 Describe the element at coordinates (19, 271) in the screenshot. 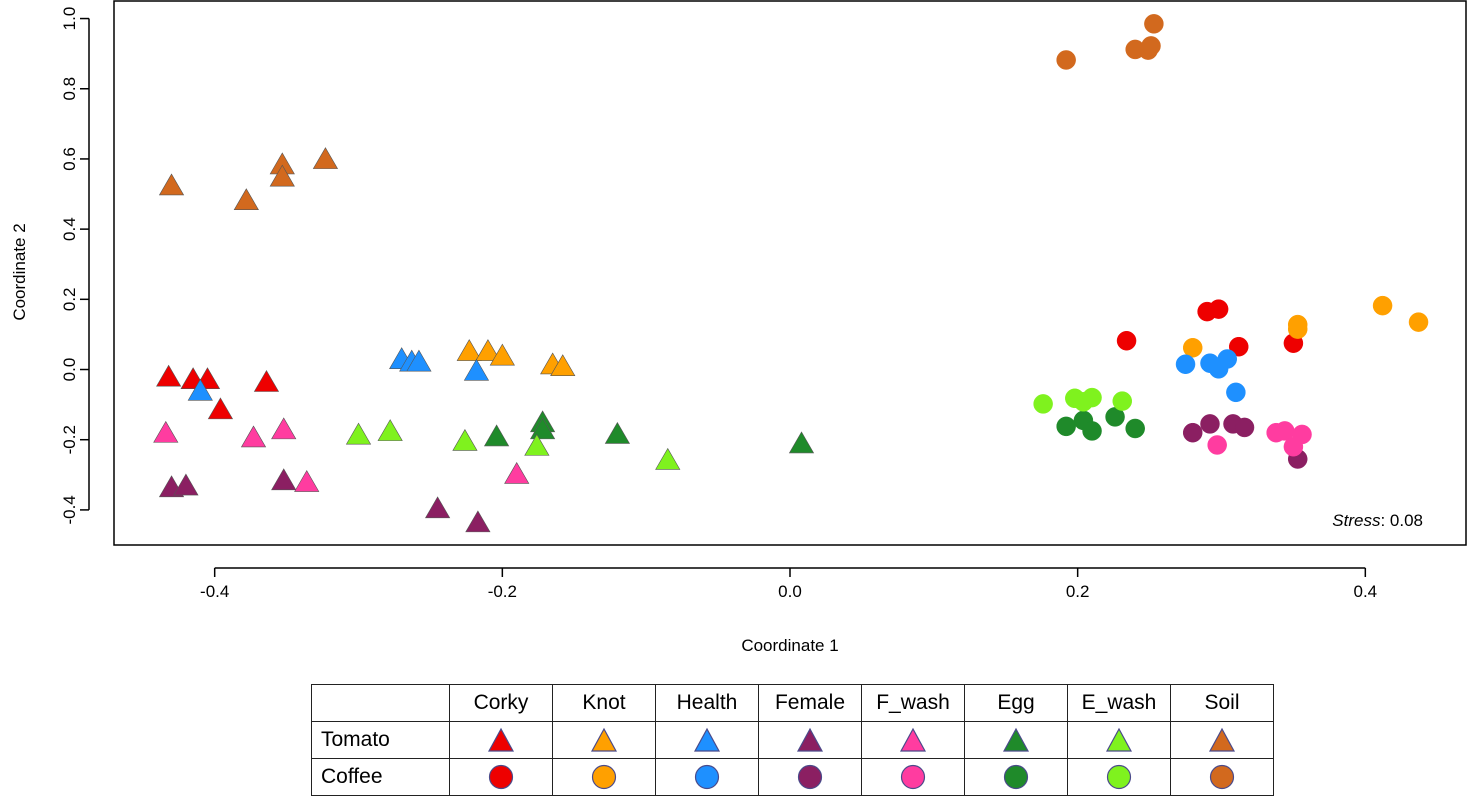

I see `y-axis-label: Coordinate 2` at that location.